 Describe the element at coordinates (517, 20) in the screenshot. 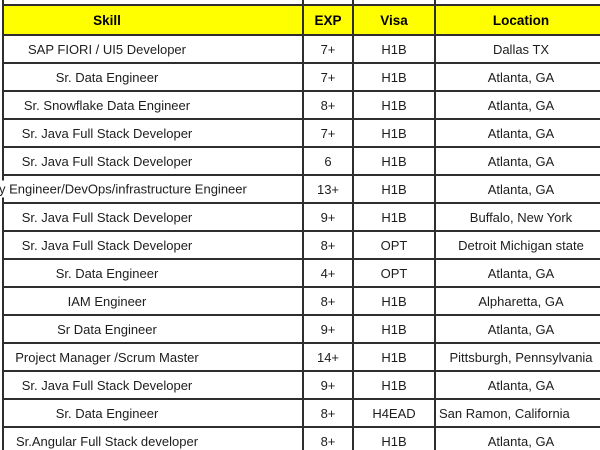

I see `column-header-location: Location` at that location.